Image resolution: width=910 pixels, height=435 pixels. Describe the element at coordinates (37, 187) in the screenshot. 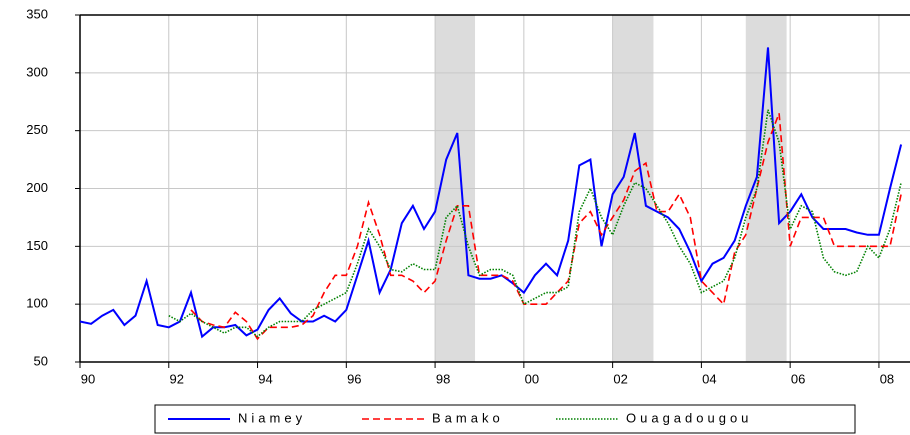

I see `y-tick-label: 200` at that location.